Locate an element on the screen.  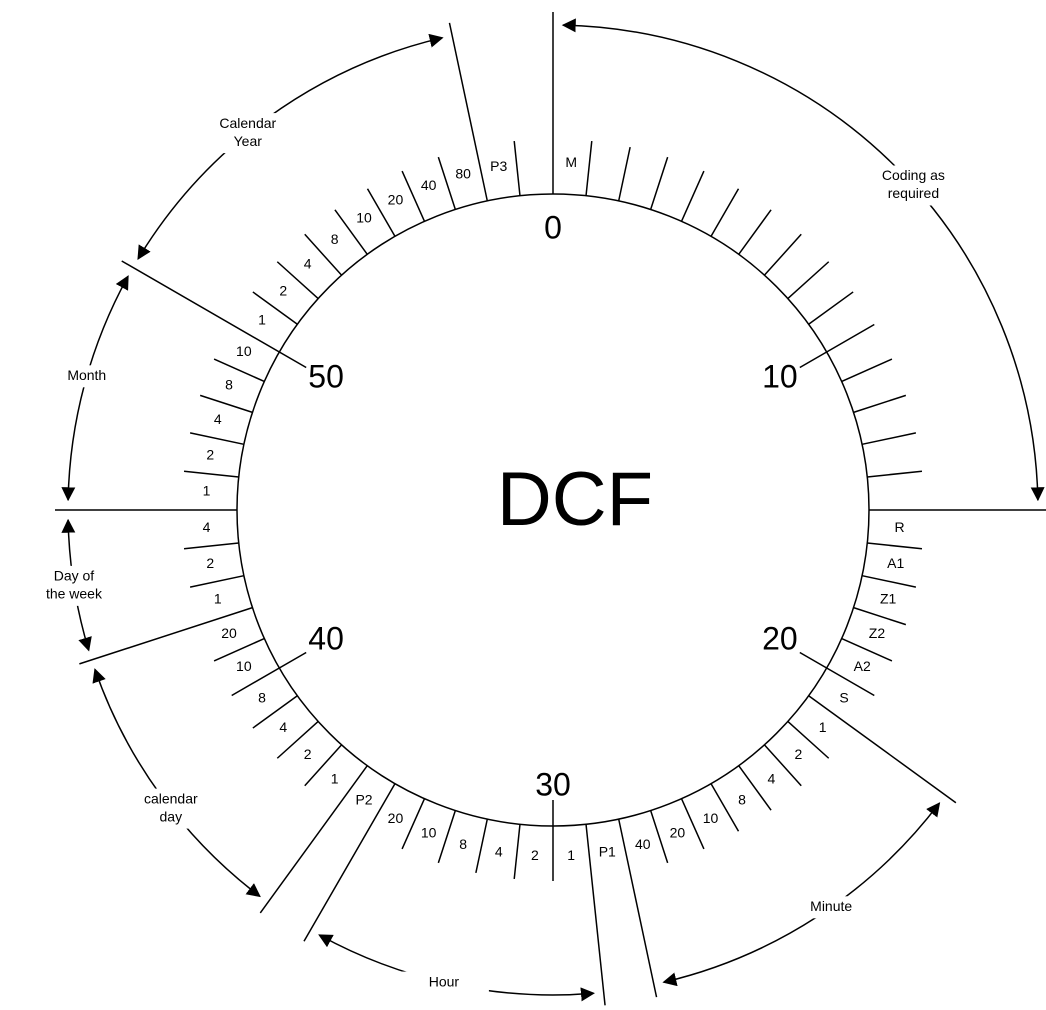
section-label: day is located at coordinates (171, 816).